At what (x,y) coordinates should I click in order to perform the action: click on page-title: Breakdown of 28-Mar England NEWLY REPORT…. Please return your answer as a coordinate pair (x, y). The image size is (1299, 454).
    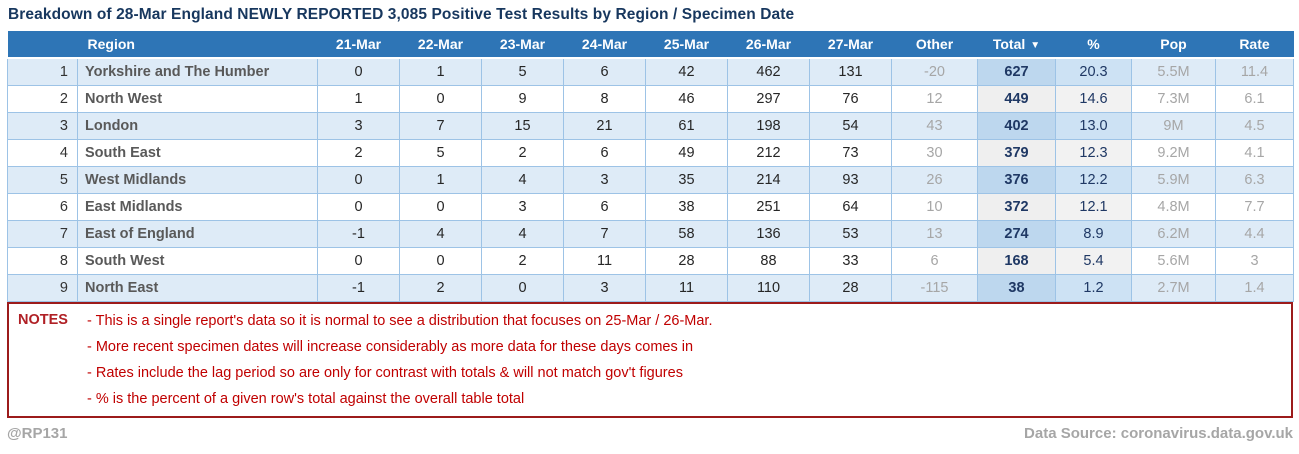
    Looking at the image, I should click on (401, 14).